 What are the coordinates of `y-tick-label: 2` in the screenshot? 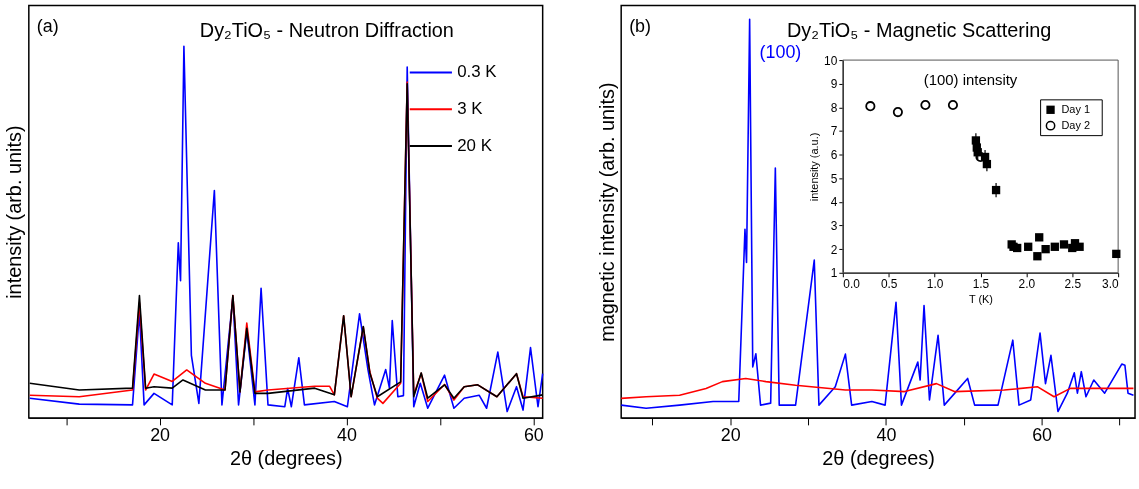 It's located at (834, 249).